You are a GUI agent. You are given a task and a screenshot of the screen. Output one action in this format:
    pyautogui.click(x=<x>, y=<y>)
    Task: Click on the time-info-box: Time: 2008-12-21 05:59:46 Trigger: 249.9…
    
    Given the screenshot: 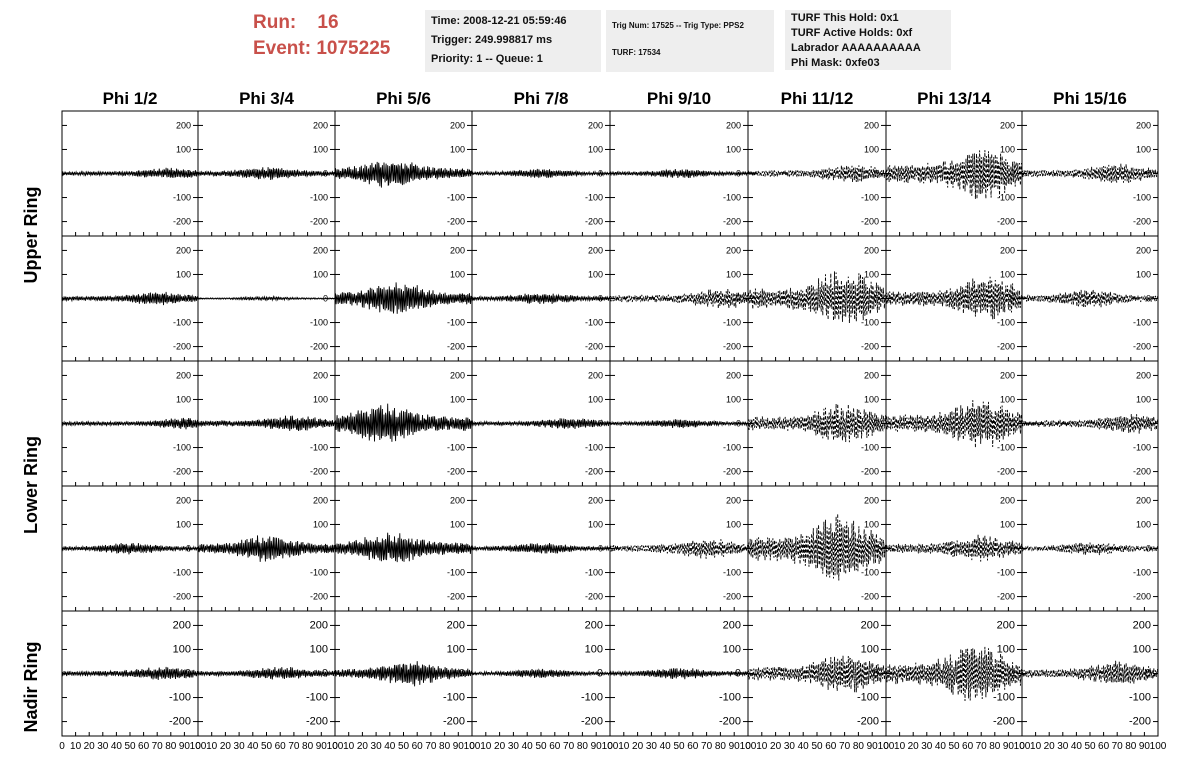 What is the action you would take?
    pyautogui.click(x=513, y=41)
    